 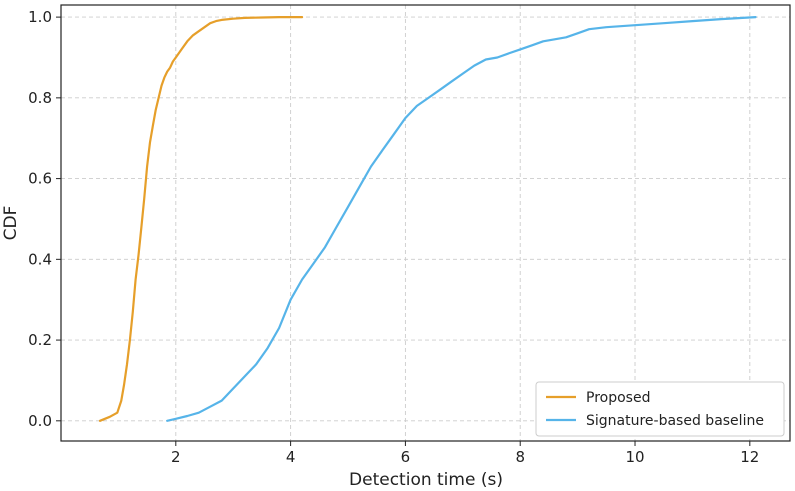 What do you see at coordinates (675, 421) in the screenshot?
I see `legend-label-baseline: Signature-based baseline` at bounding box center [675, 421].